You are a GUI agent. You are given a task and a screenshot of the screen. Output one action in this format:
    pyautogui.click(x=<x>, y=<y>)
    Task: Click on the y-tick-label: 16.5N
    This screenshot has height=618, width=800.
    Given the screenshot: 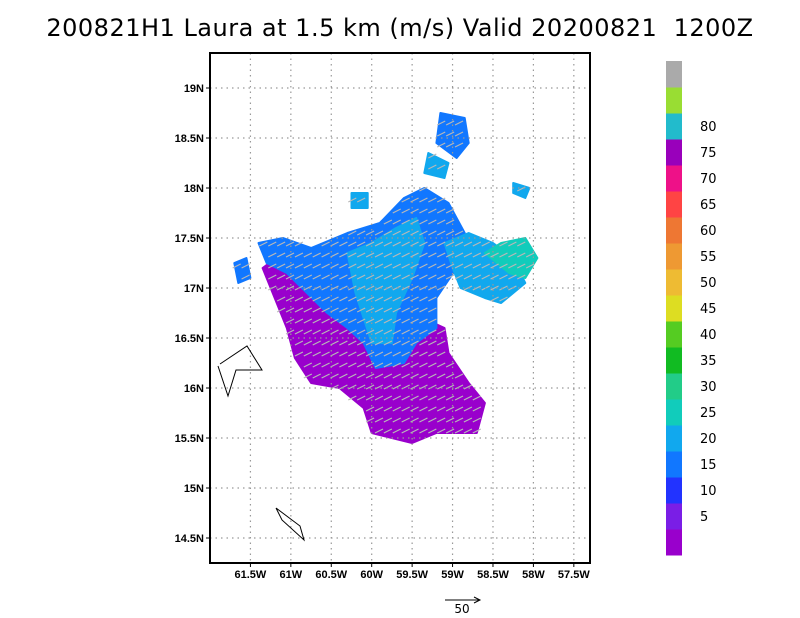 What is the action you would take?
    pyautogui.click(x=189, y=339)
    